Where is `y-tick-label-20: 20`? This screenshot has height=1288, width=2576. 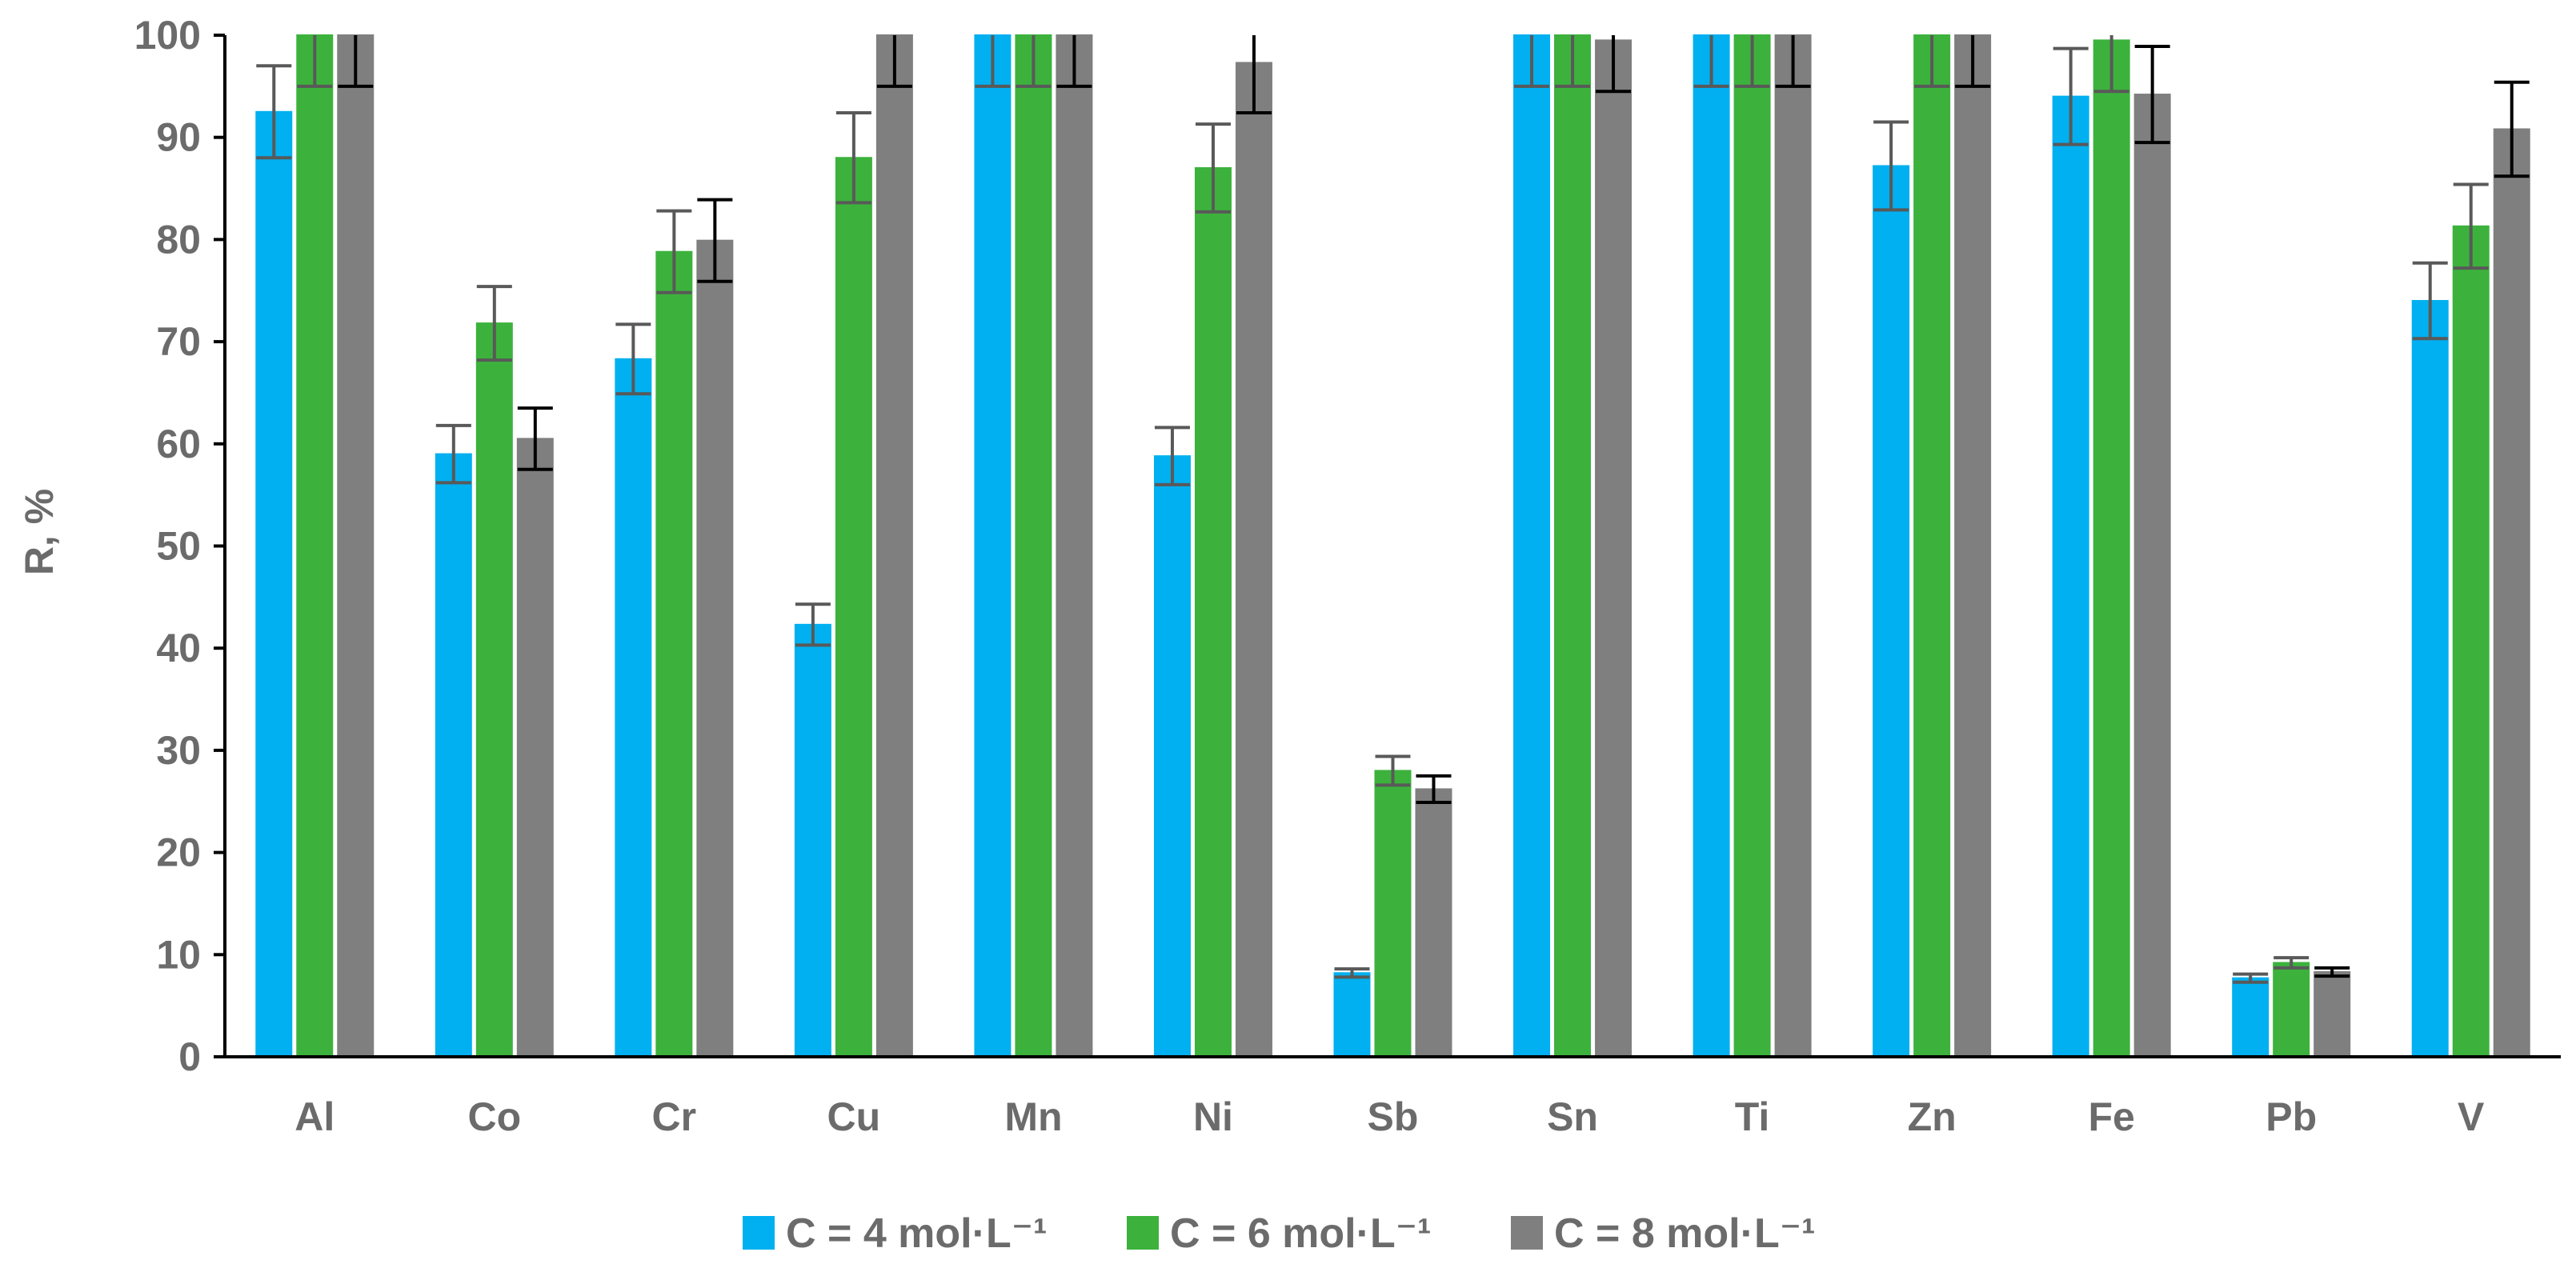
y-tick-label-20: 20 is located at coordinates (178, 852).